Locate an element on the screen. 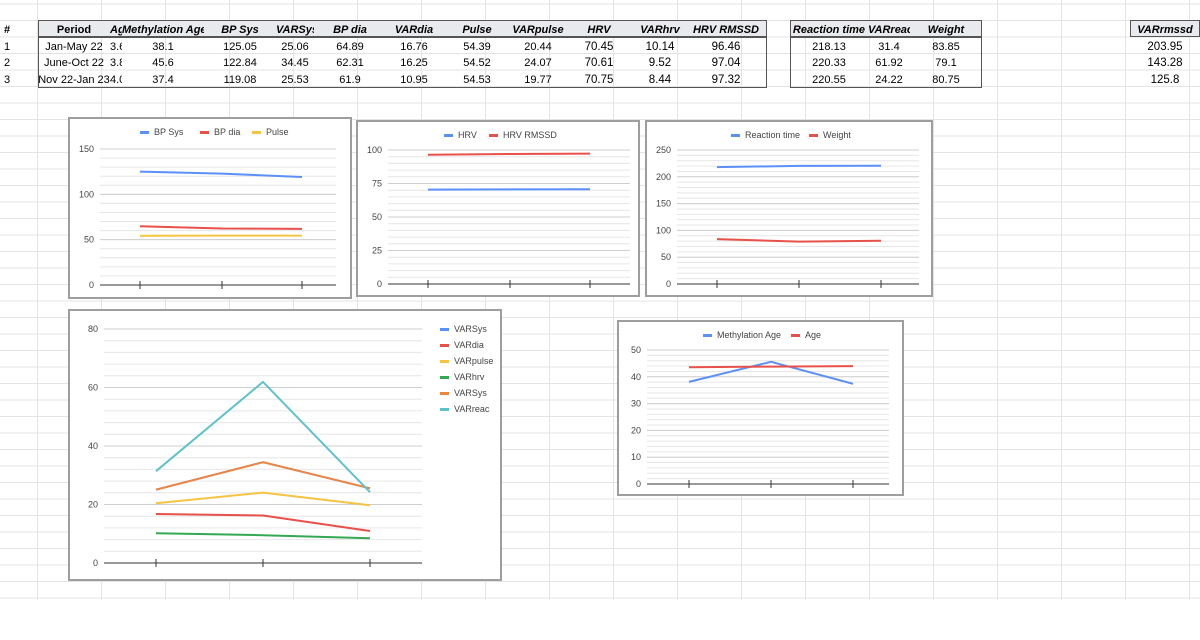 Image resolution: width=1200 pixels, height=640 pixels. series-line-methylation-age is located at coordinates (771, 372).